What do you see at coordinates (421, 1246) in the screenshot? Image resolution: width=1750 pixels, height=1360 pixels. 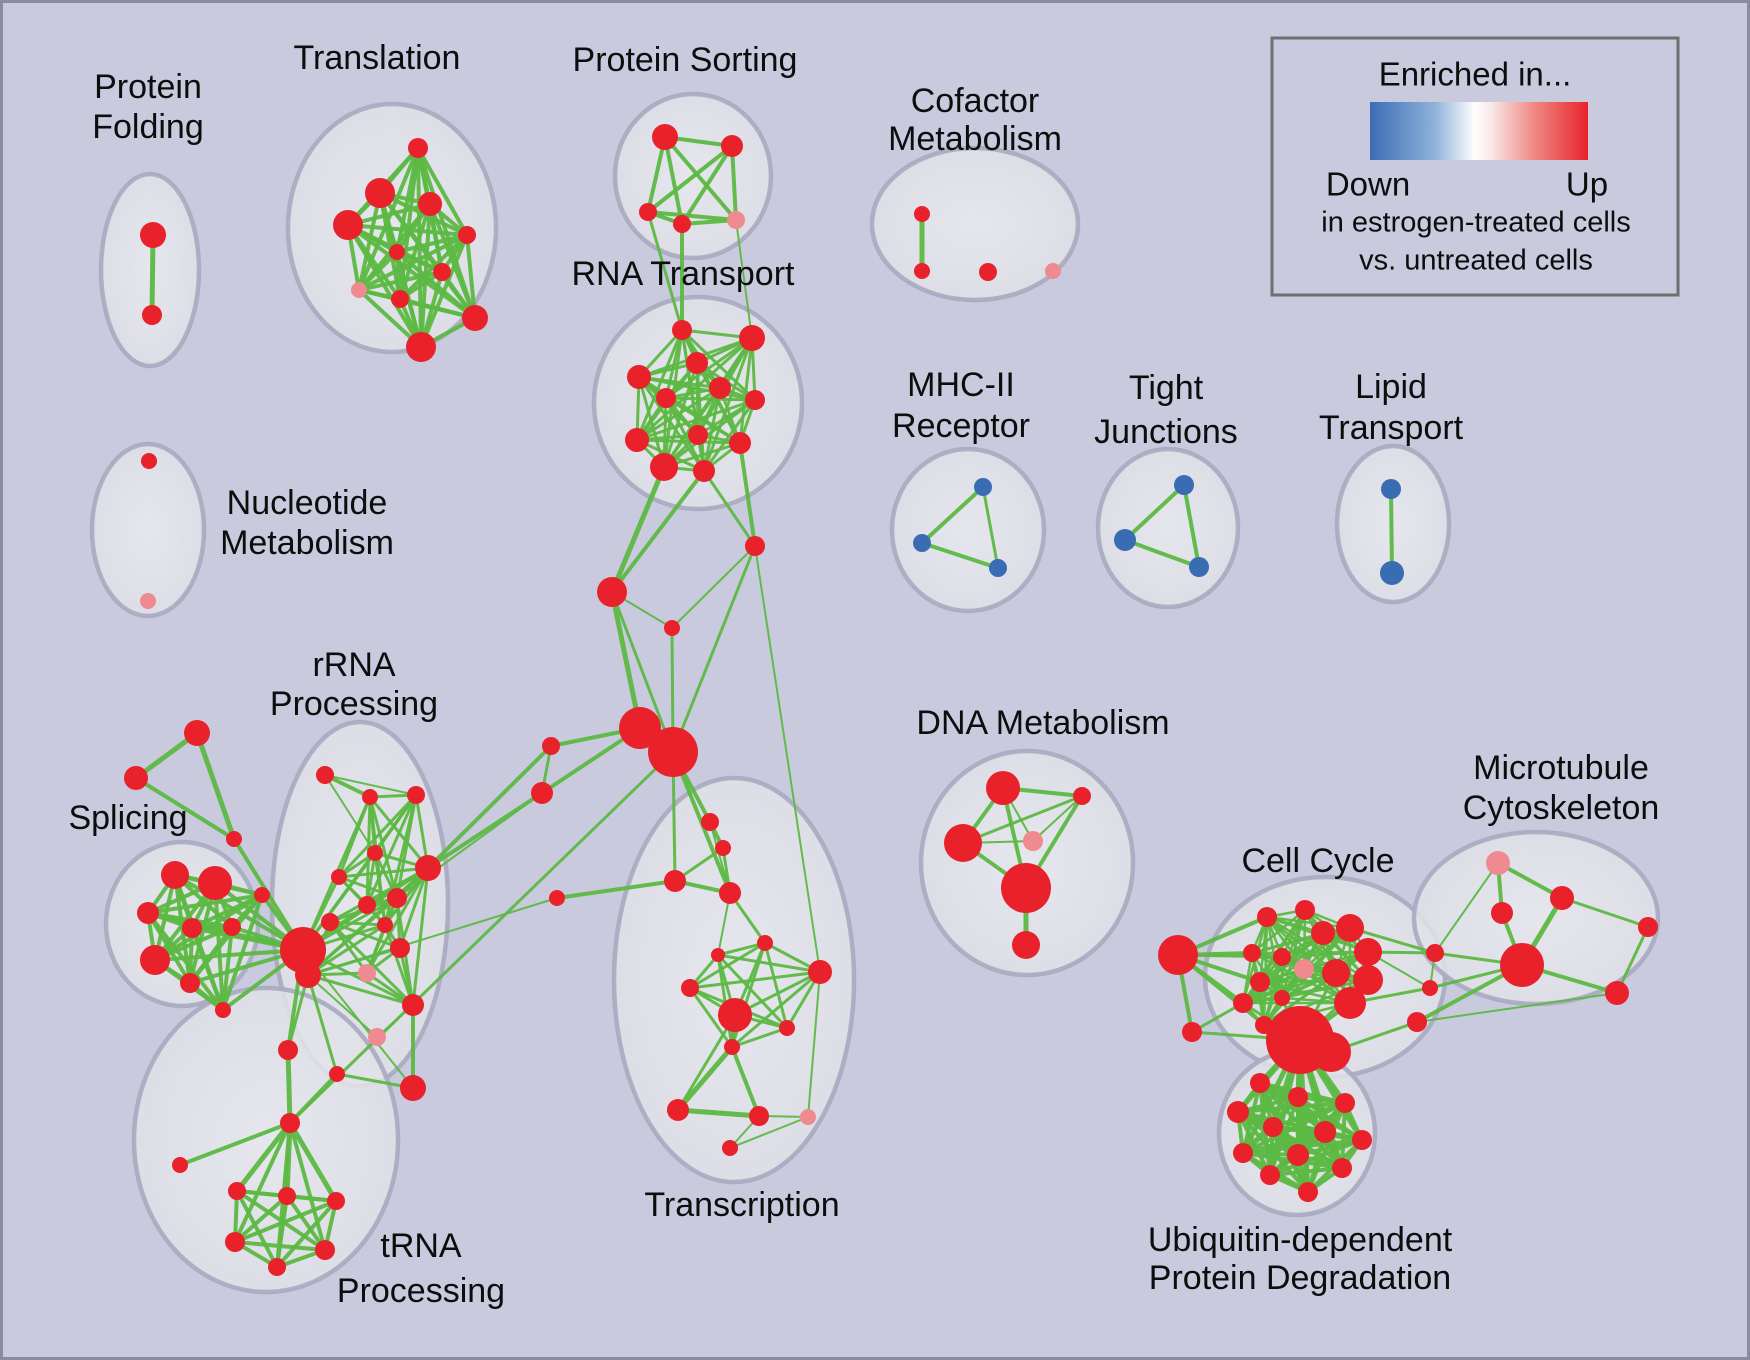 I see `cluster-label-trna-processing: tRNA` at bounding box center [421, 1246].